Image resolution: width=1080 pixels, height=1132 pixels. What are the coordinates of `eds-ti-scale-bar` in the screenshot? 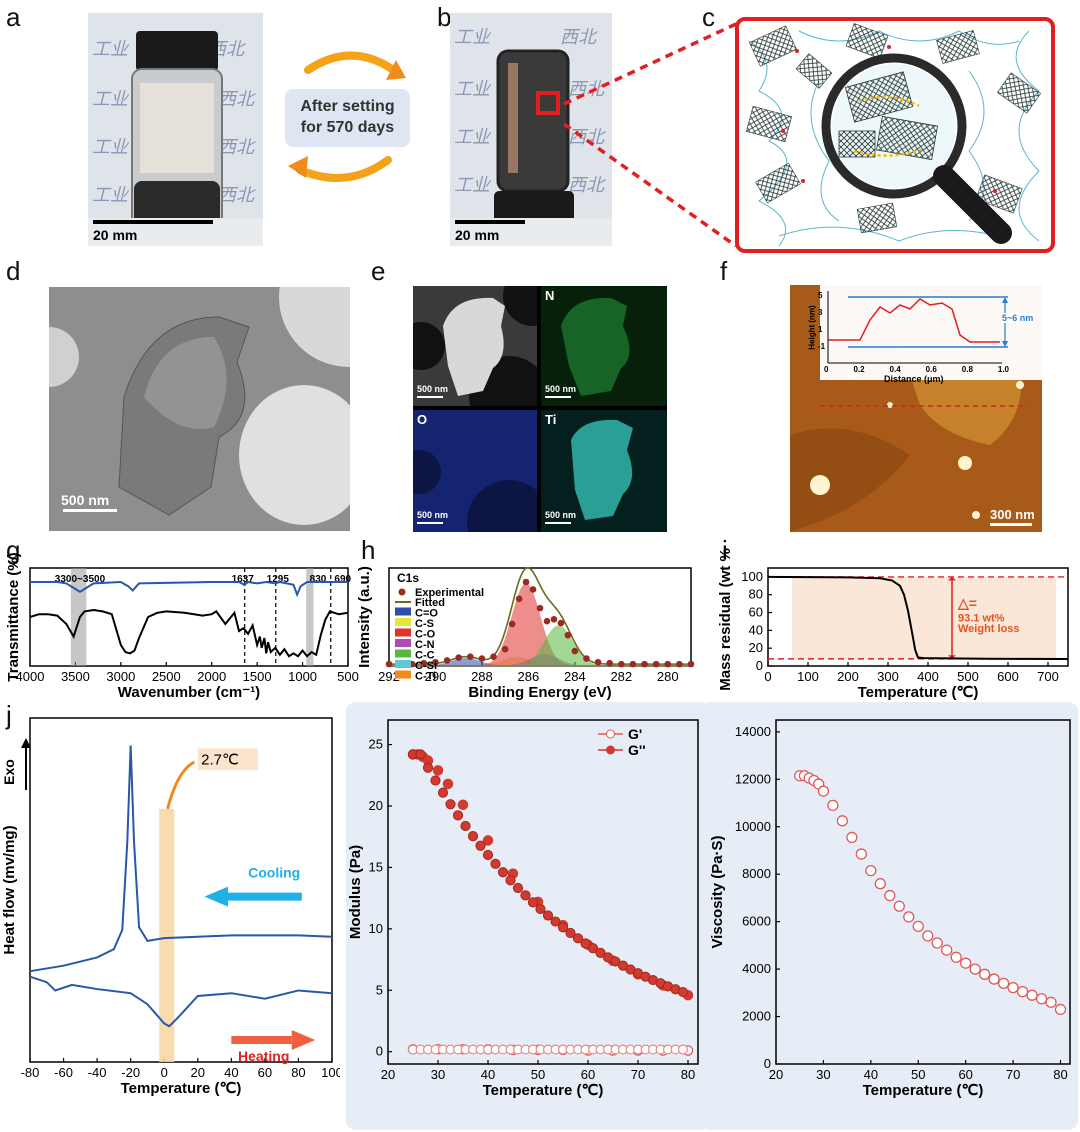 It's located at (558, 523).